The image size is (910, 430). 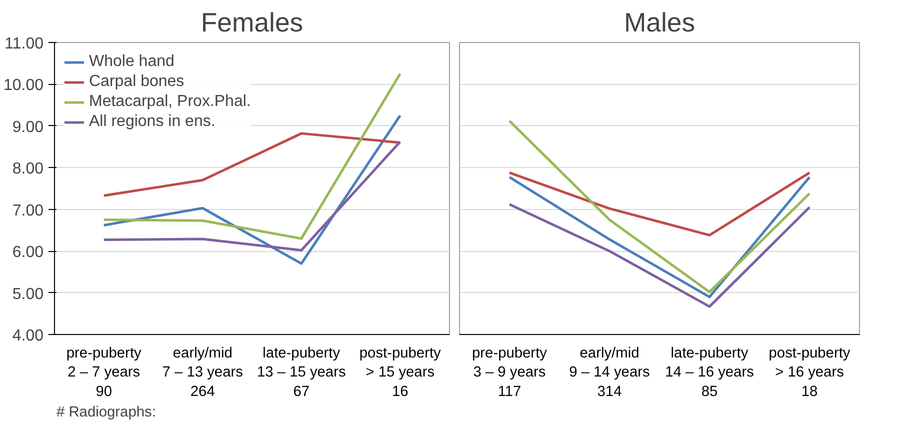 I want to click on y-tick-label: 11.00, so click(x=24, y=44).